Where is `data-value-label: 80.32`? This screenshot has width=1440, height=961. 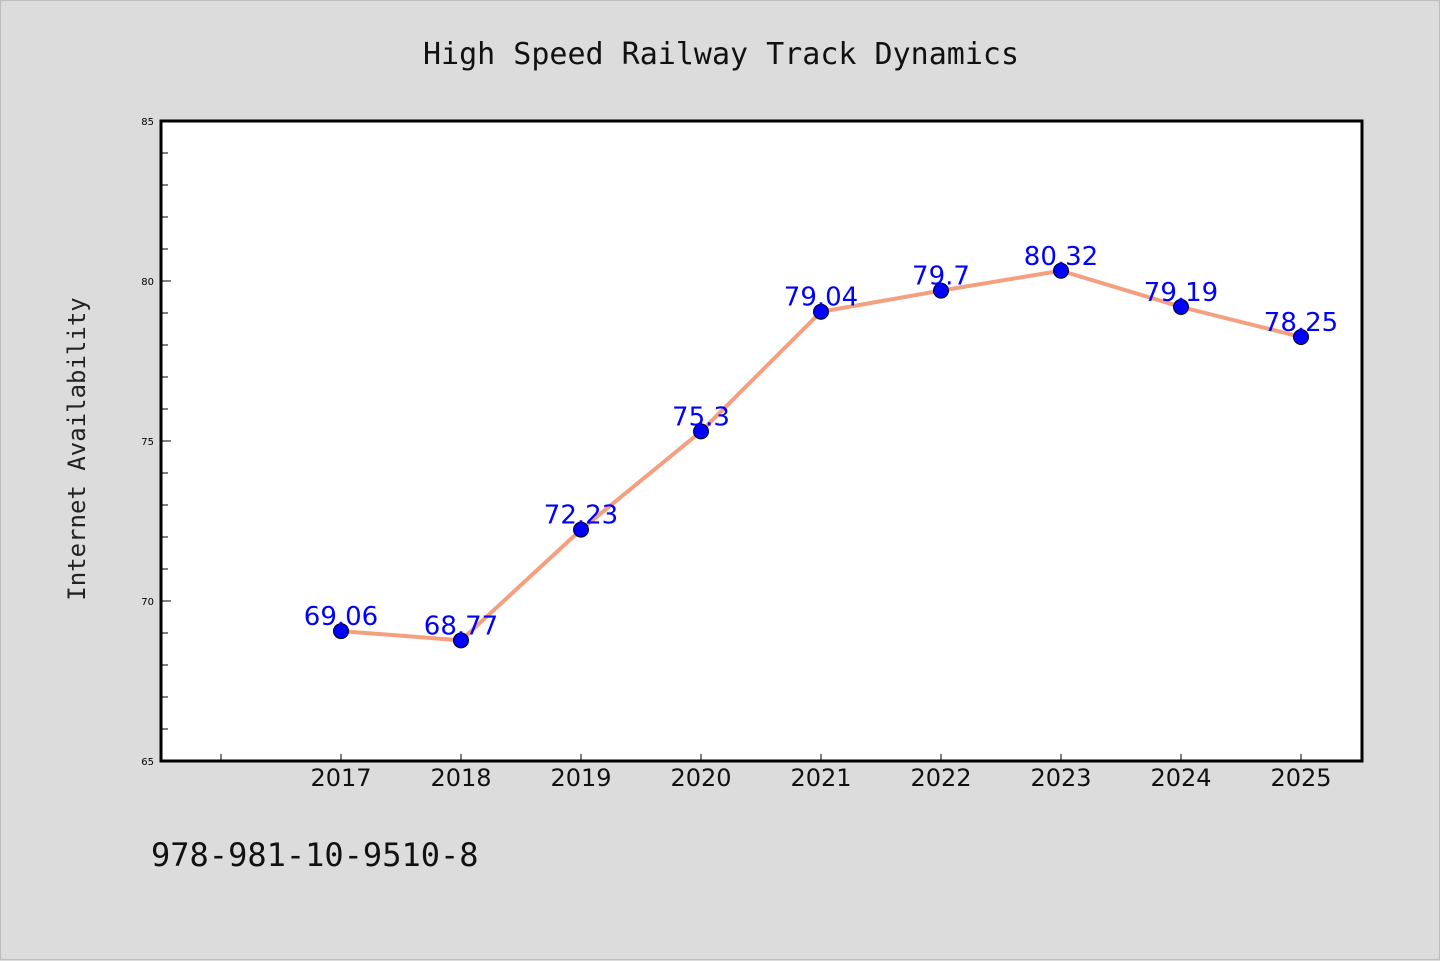
data-value-label: 80.32 is located at coordinates (1061, 257).